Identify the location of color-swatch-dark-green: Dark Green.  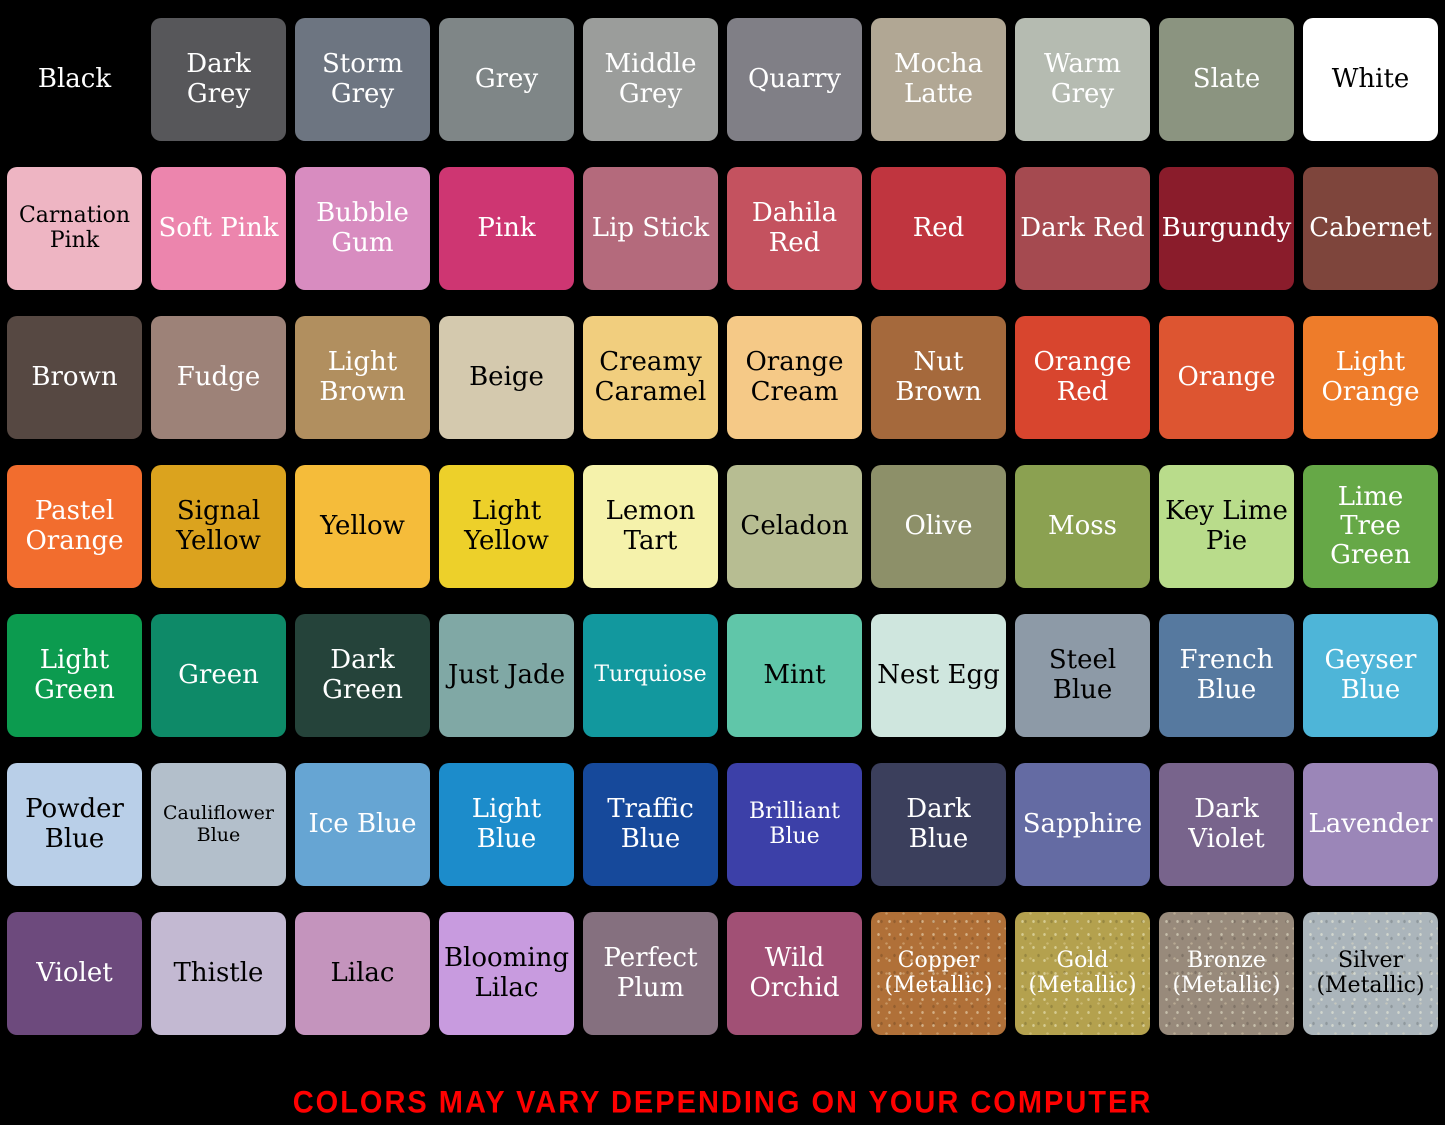
(362, 675).